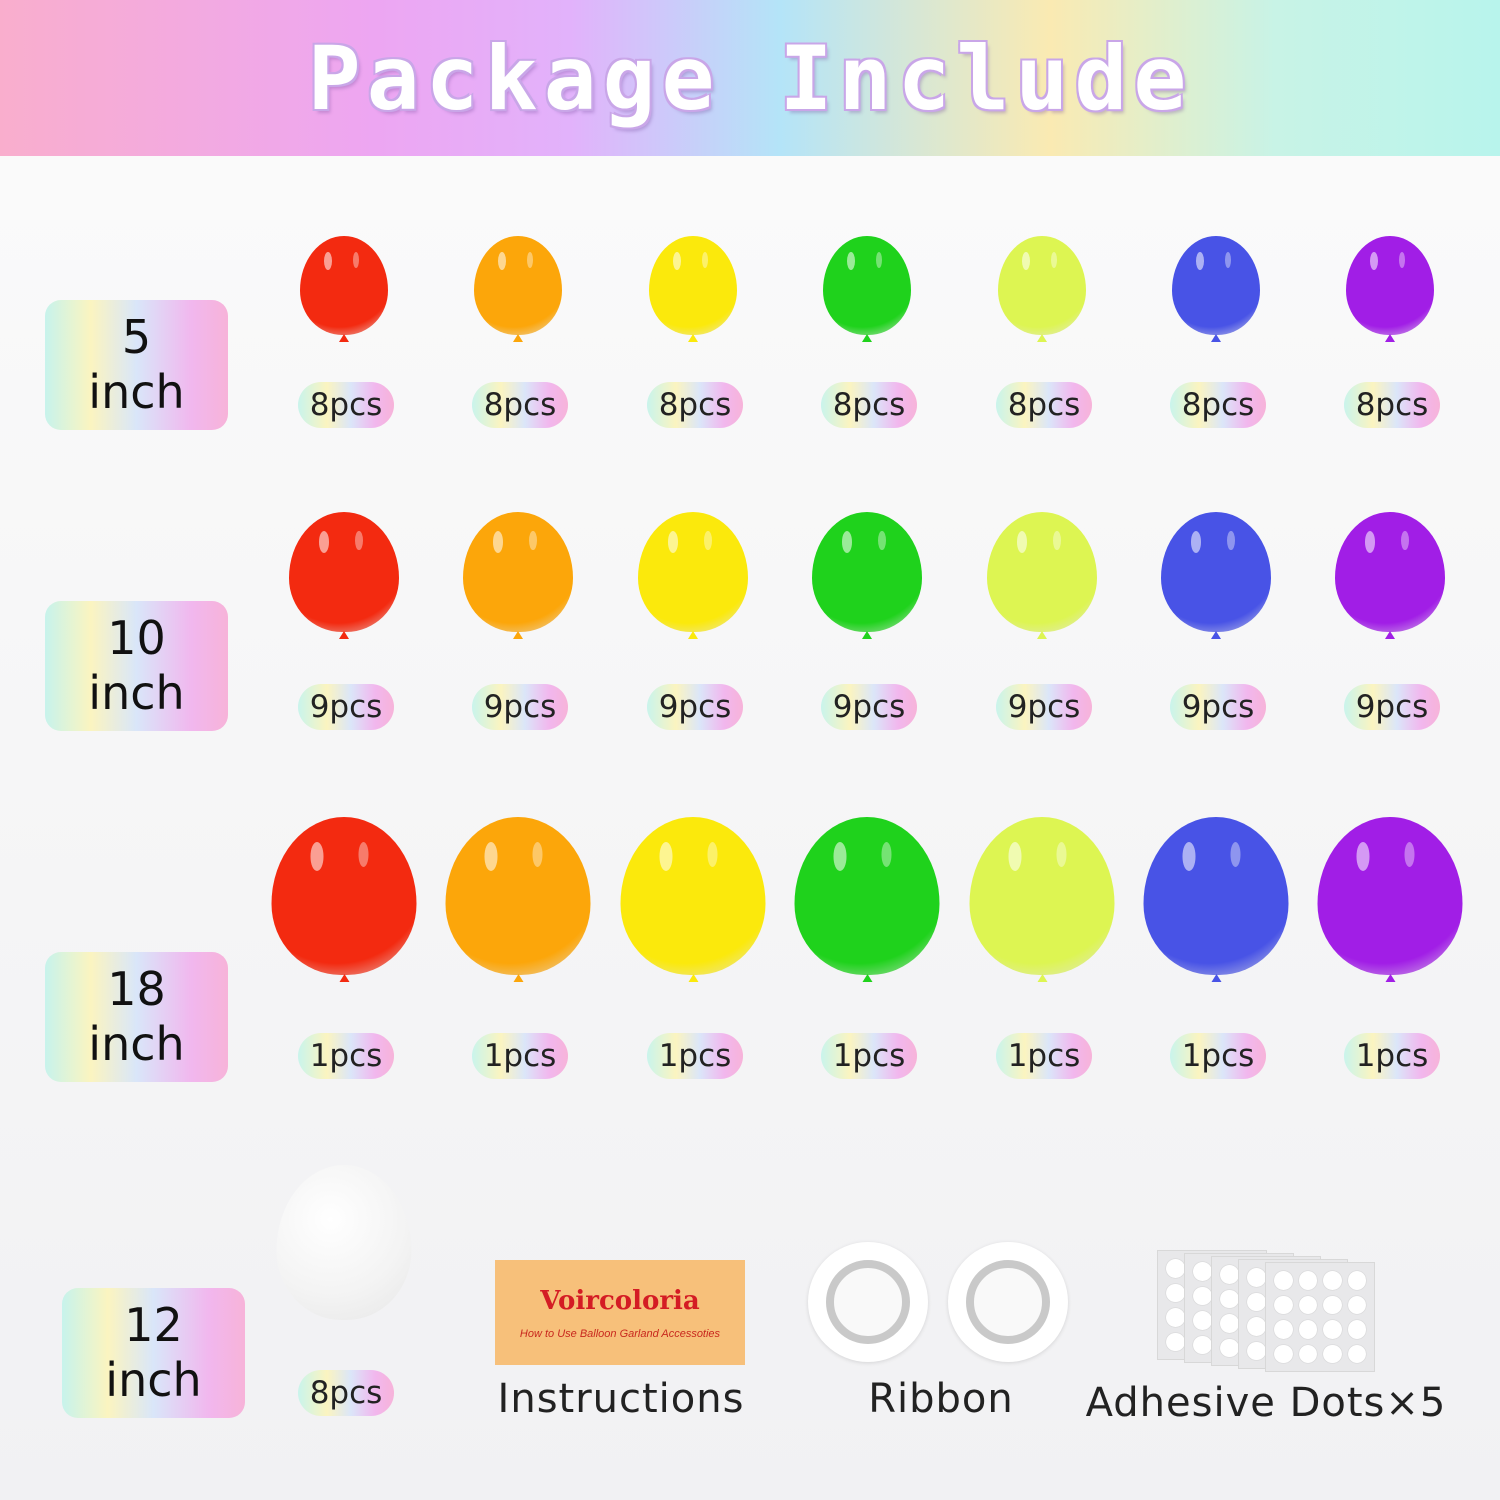 The image size is (1500, 1500). I want to click on page-title: Package Include, so click(750, 78).